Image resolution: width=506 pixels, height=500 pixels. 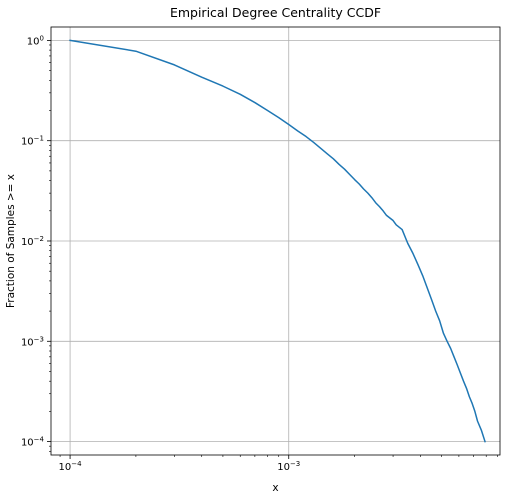 I want to click on y-tick-label: 10⁻⁴, so click(x=33, y=442).